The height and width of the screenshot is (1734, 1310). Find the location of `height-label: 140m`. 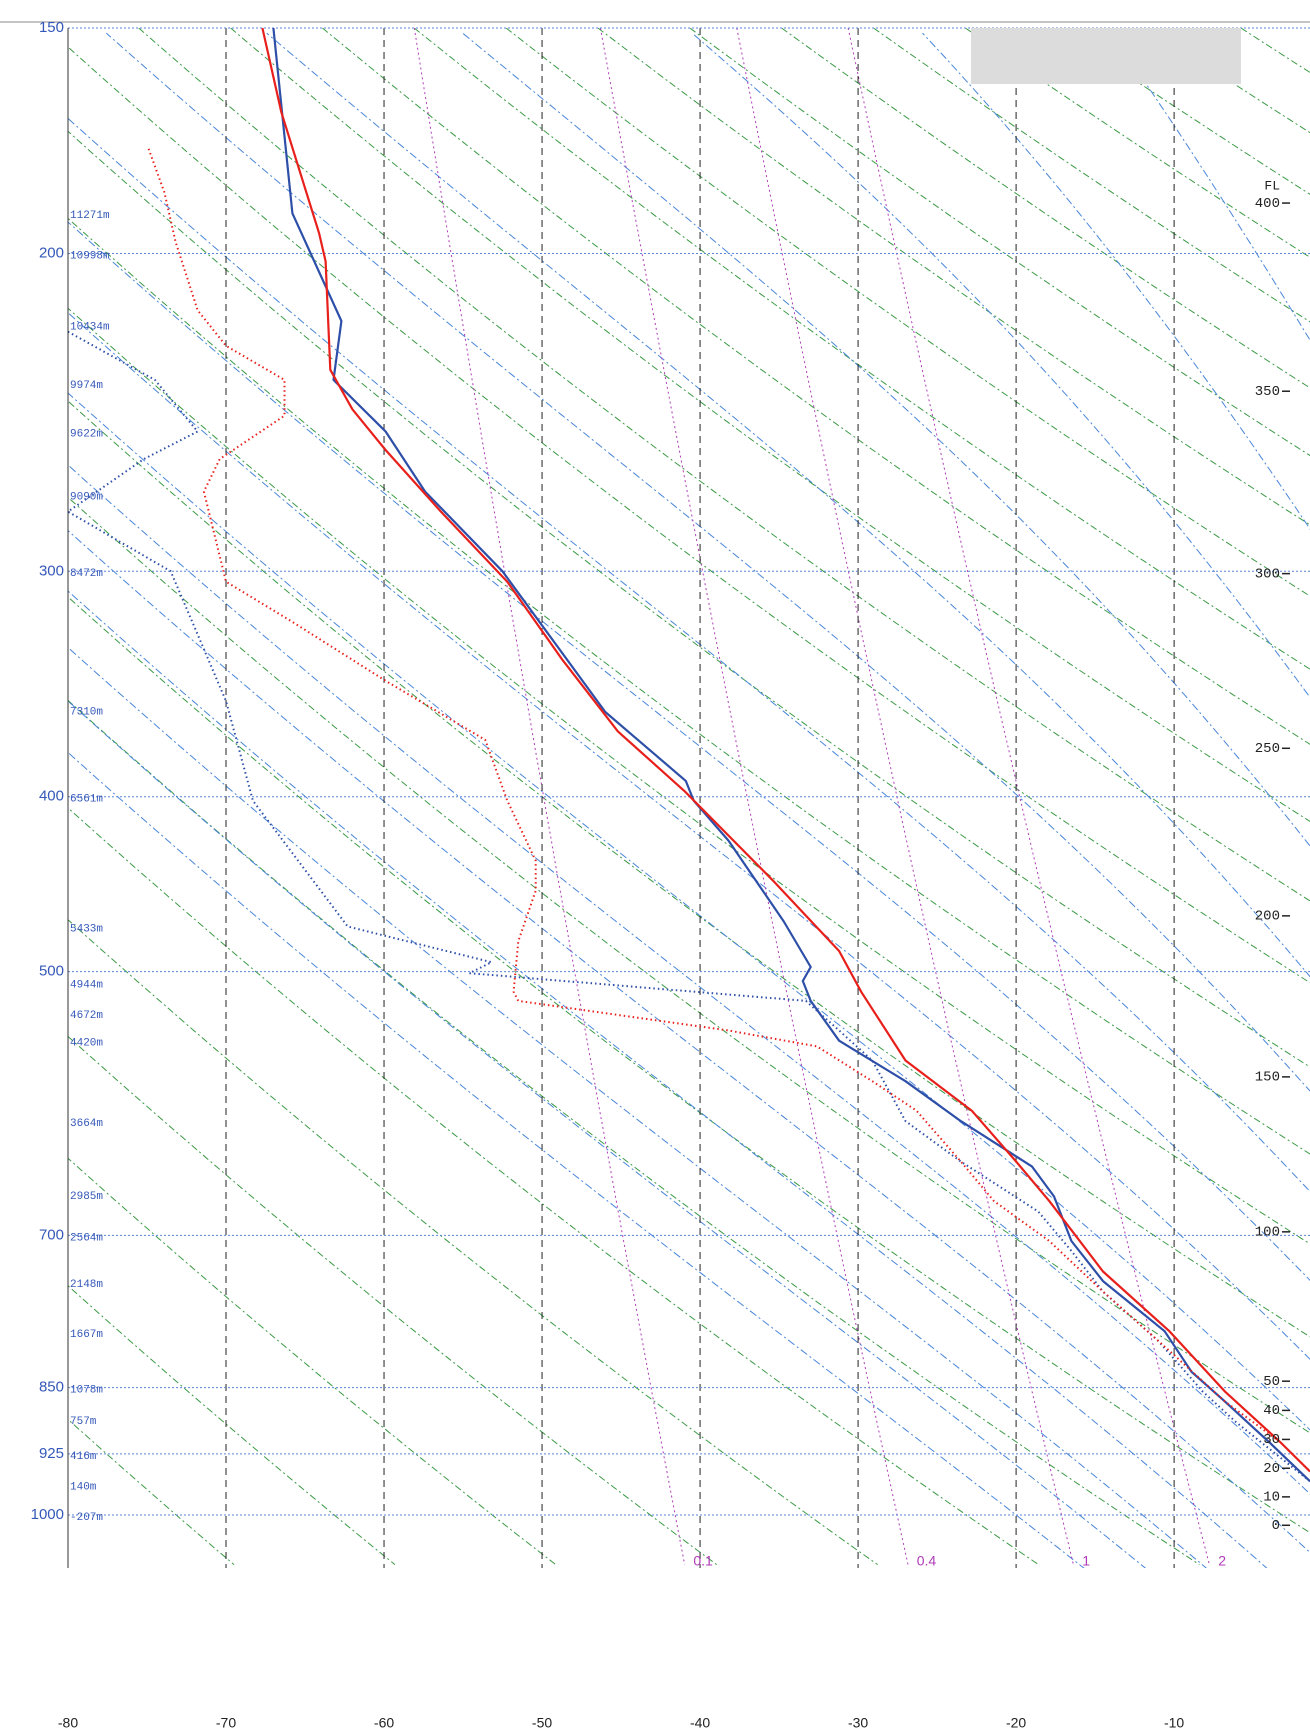

height-label: 140m is located at coordinates (83, 1488).